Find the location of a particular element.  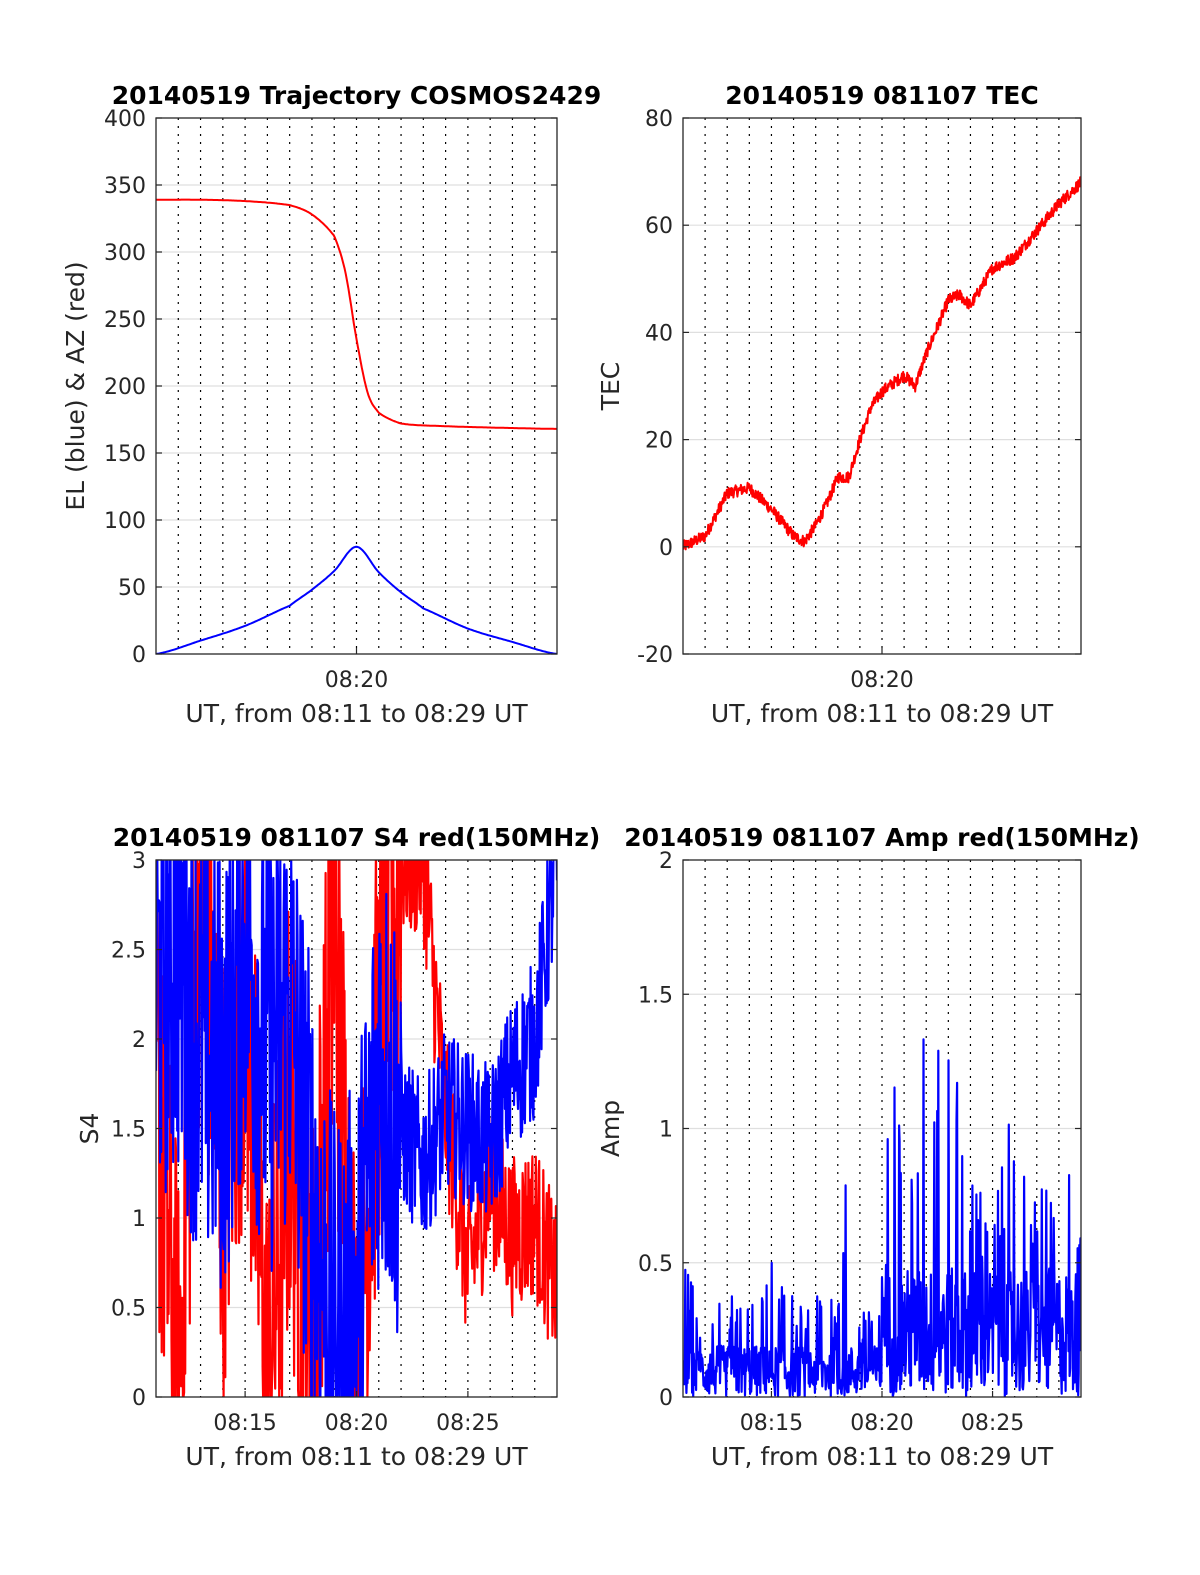

y-tick-label: 20 is located at coordinates (659, 441).